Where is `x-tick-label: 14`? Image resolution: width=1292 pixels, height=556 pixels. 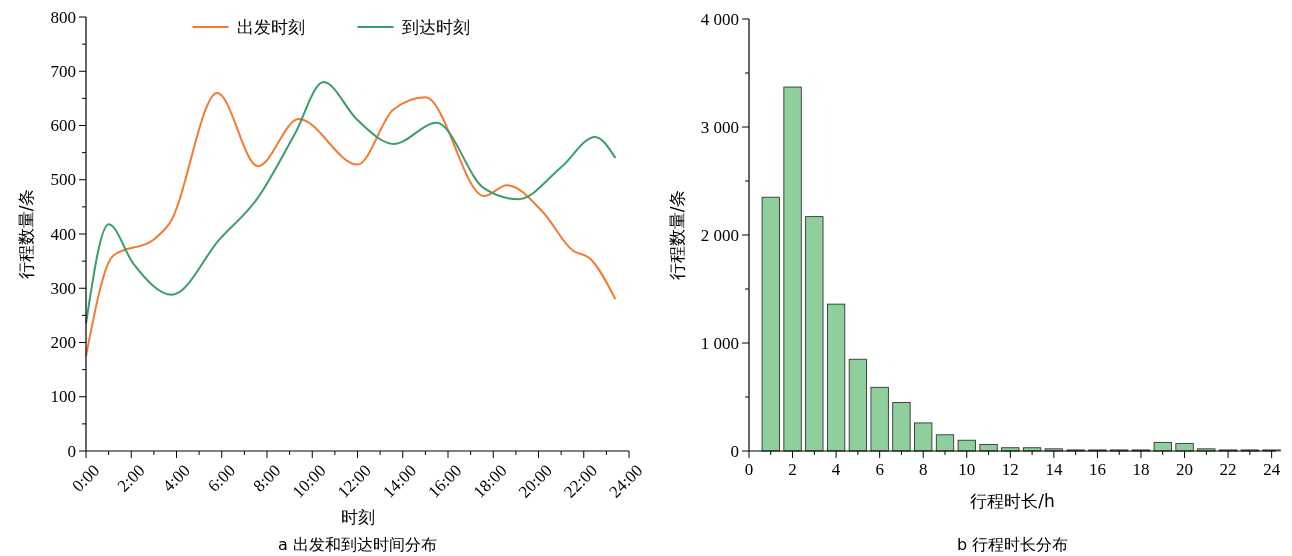 x-tick-label: 14 is located at coordinates (1054, 469).